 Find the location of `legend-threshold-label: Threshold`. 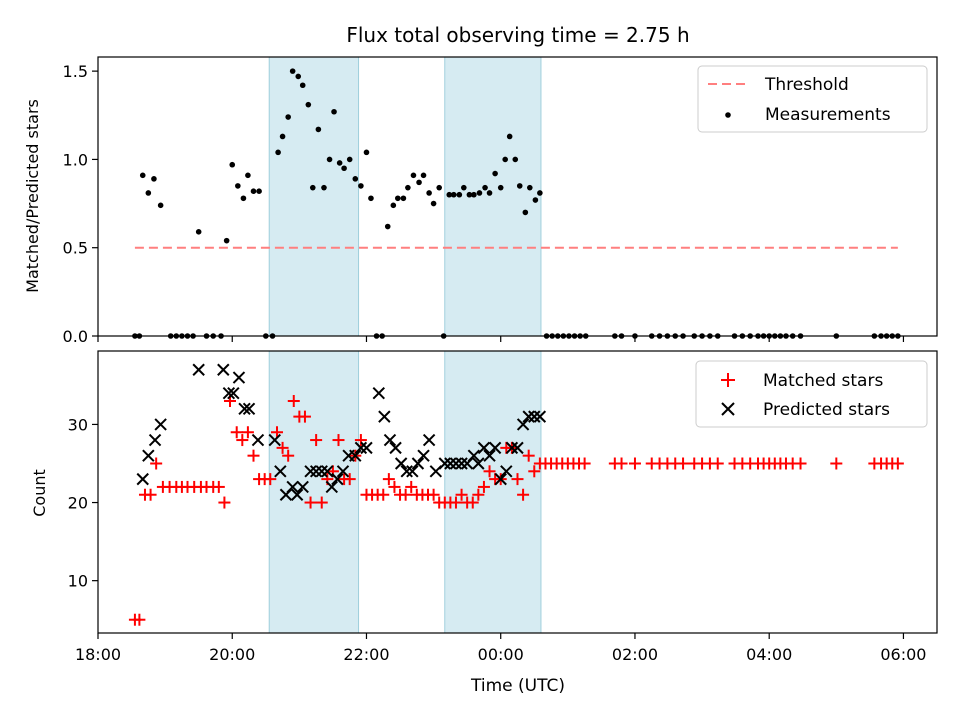

legend-threshold-label: Threshold is located at coordinates (806, 85).